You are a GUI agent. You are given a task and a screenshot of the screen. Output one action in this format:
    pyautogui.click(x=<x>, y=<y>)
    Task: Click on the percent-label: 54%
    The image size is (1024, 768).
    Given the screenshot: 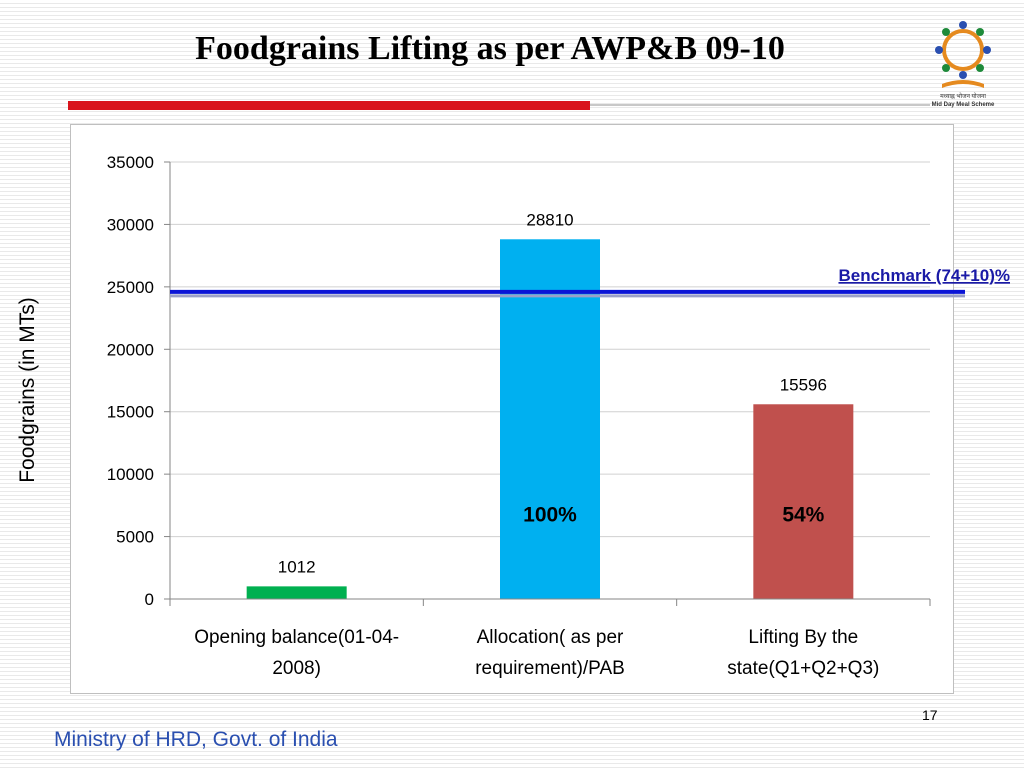 What is the action you would take?
    pyautogui.click(x=803, y=515)
    